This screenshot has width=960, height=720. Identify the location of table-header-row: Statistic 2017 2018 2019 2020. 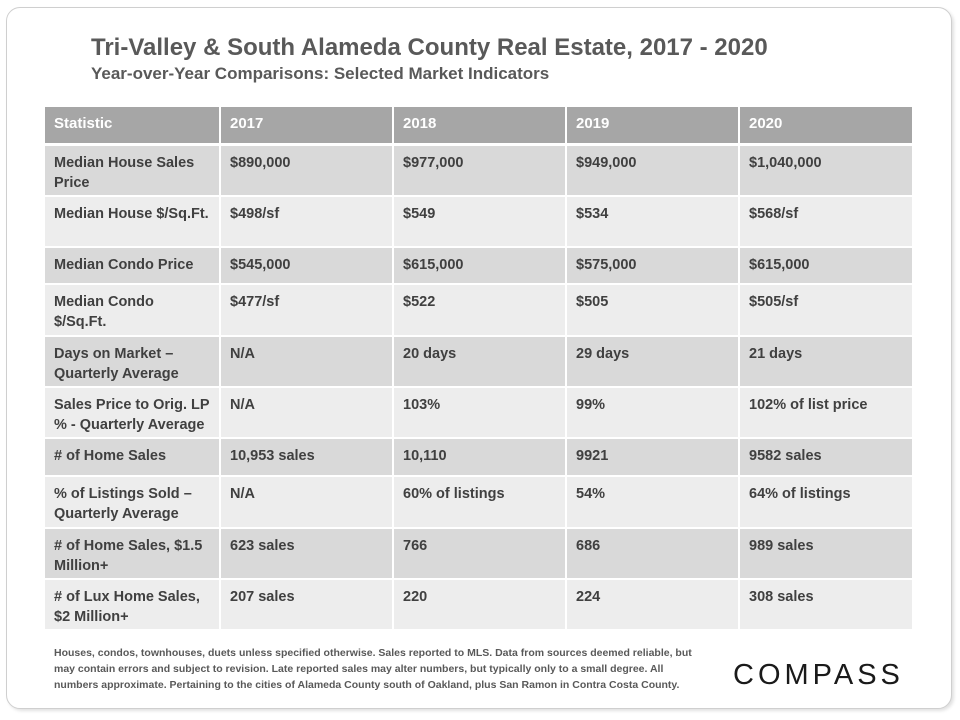
(478, 126).